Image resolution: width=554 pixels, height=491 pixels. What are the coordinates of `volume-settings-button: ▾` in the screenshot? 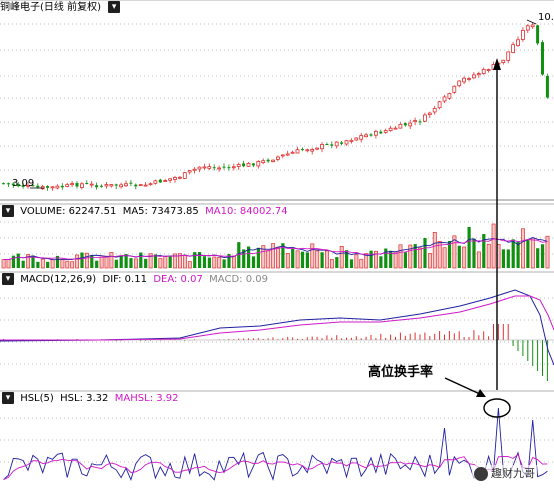 It's located at (8, 211).